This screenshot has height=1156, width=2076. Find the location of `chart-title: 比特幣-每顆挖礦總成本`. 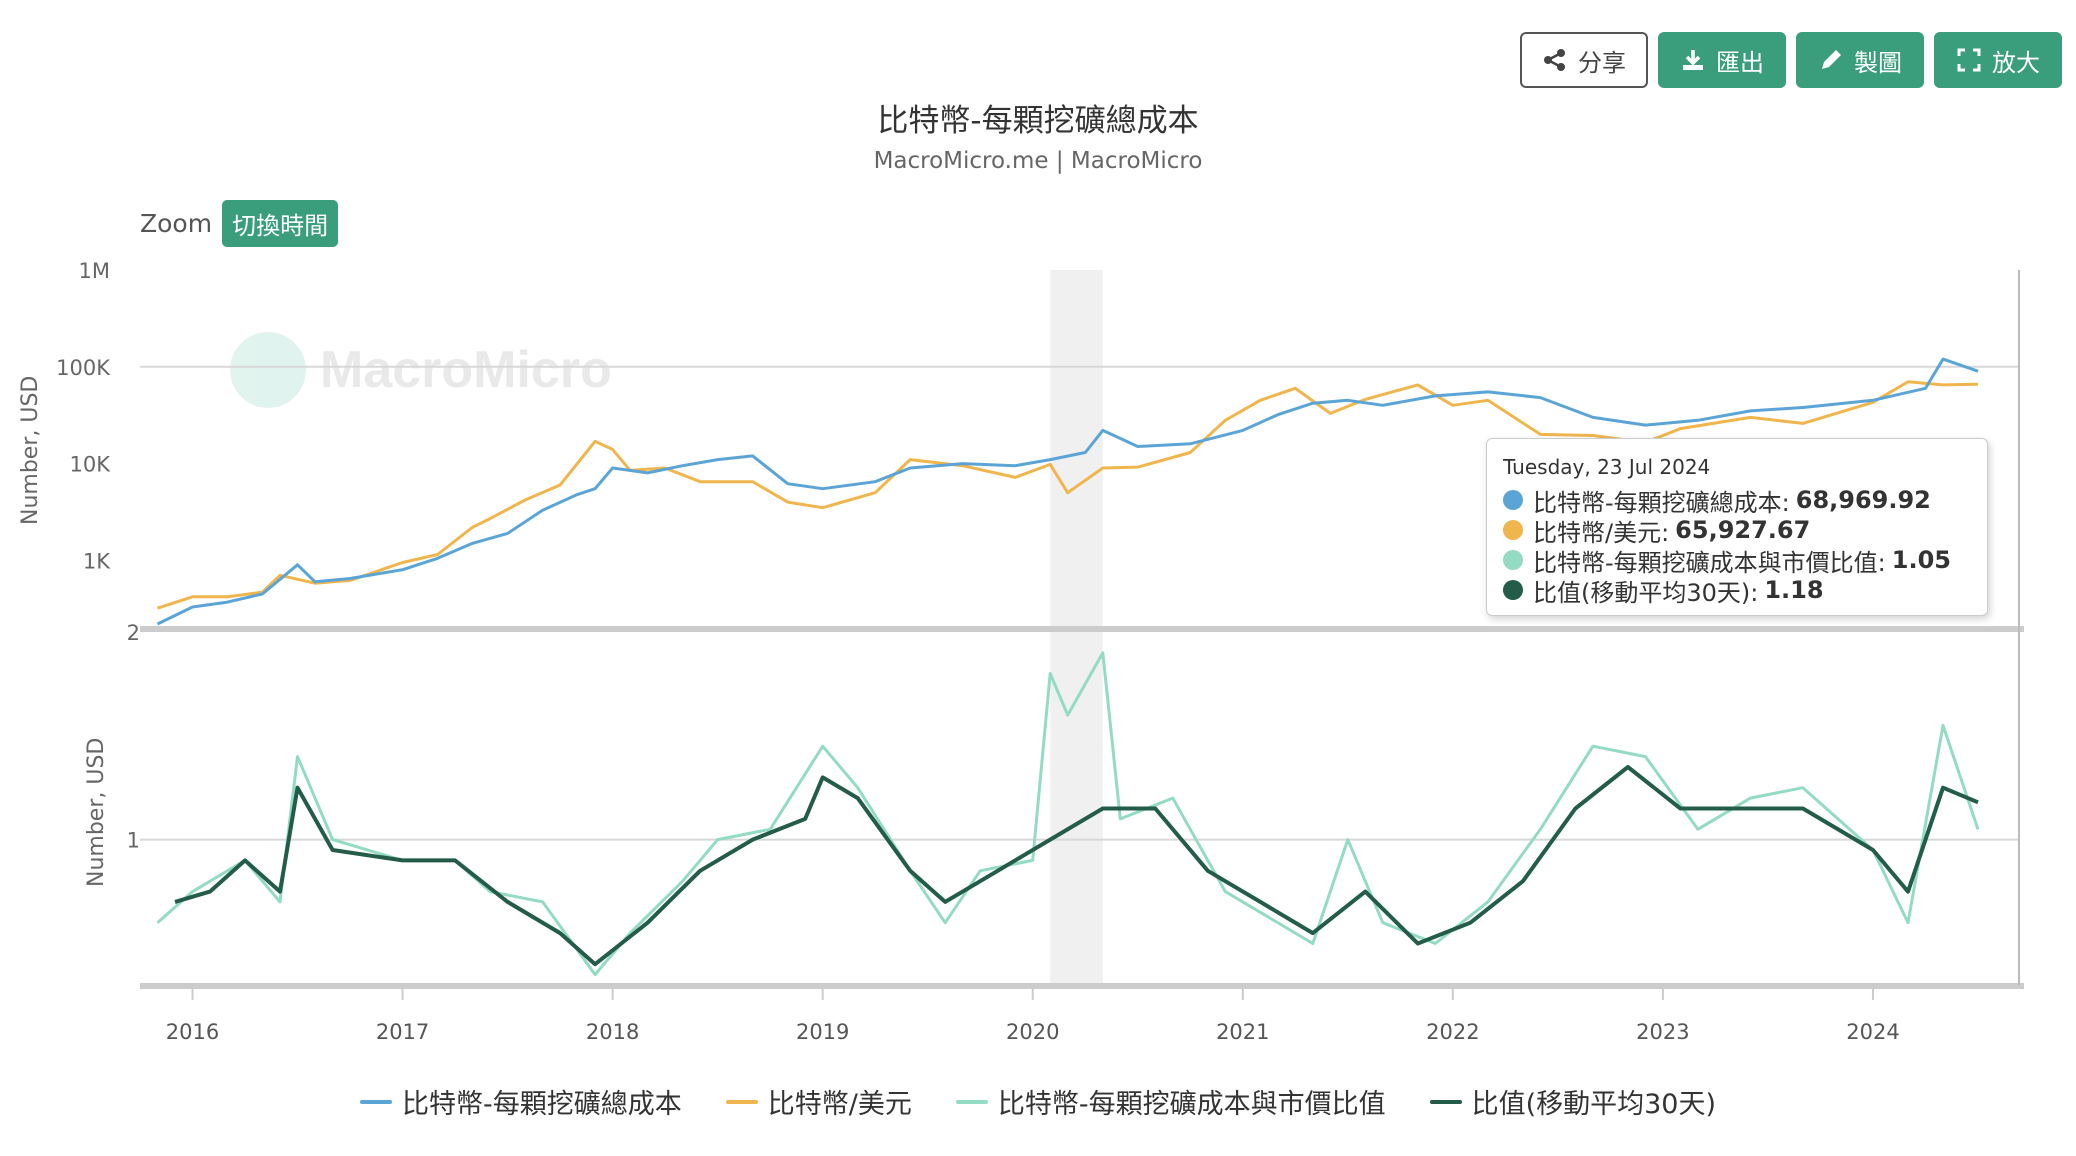

chart-title: 比特幣-每顆挖礦總成本 is located at coordinates (1038, 121).